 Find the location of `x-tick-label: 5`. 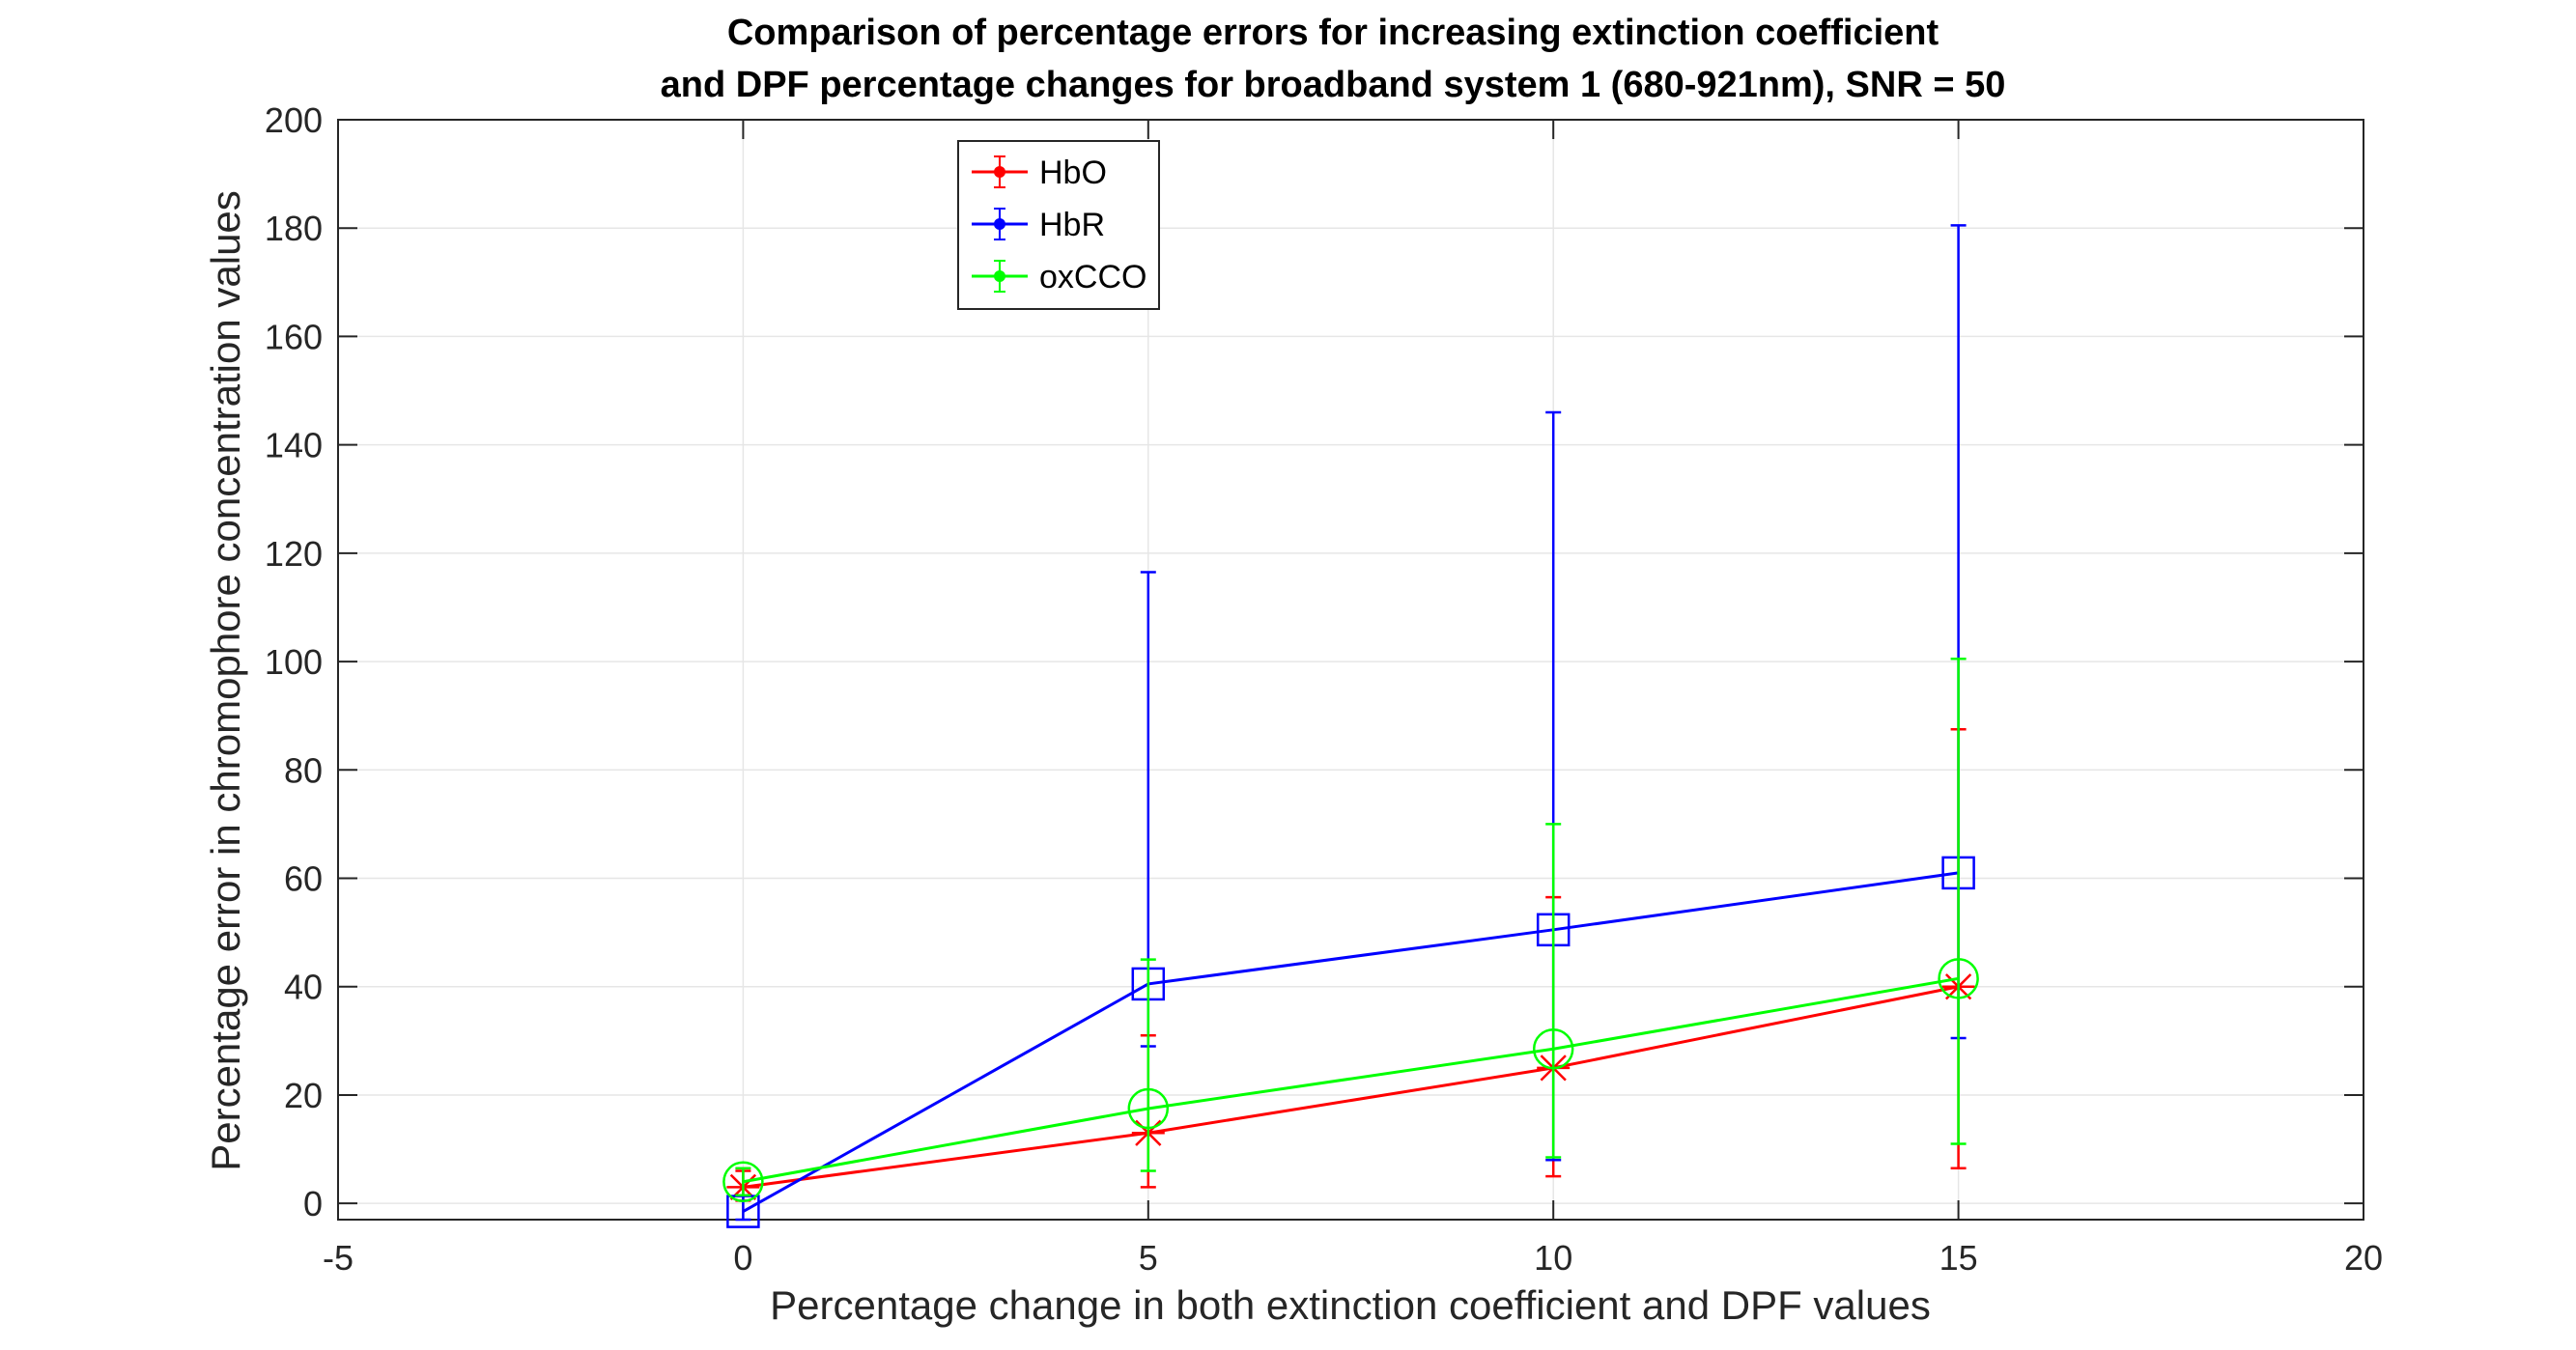

x-tick-label: 5 is located at coordinates (1148, 1258).